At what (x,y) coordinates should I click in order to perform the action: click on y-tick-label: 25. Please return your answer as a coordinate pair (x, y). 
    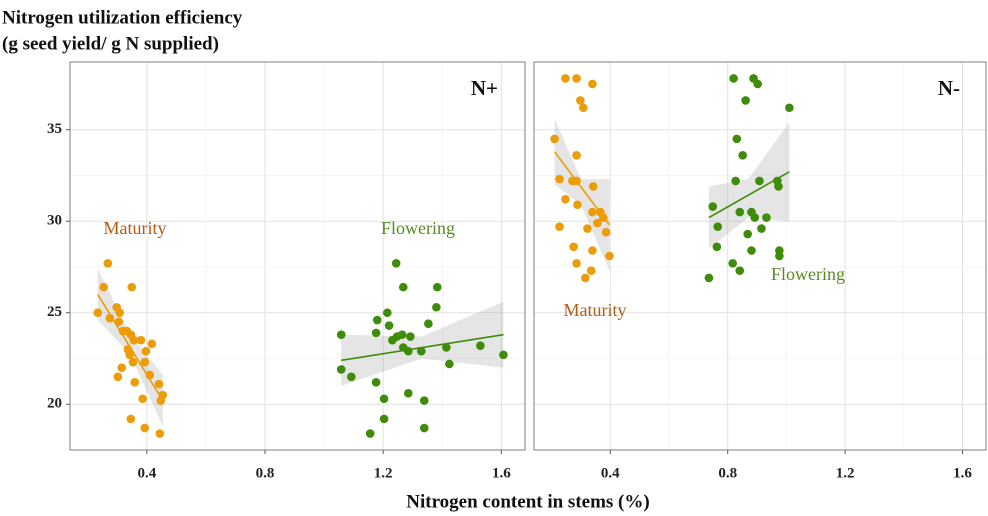
    Looking at the image, I should click on (54, 312).